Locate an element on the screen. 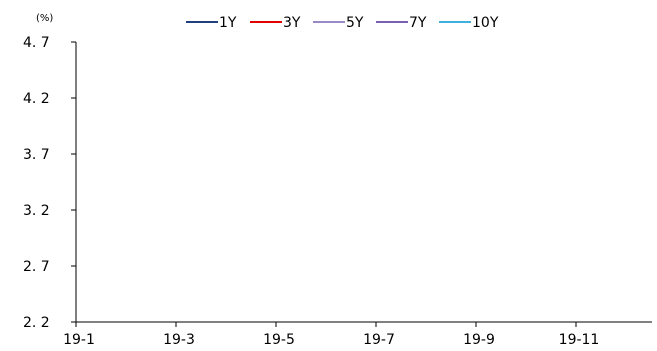  x-tick-label: 19-11 is located at coordinates (579, 340).